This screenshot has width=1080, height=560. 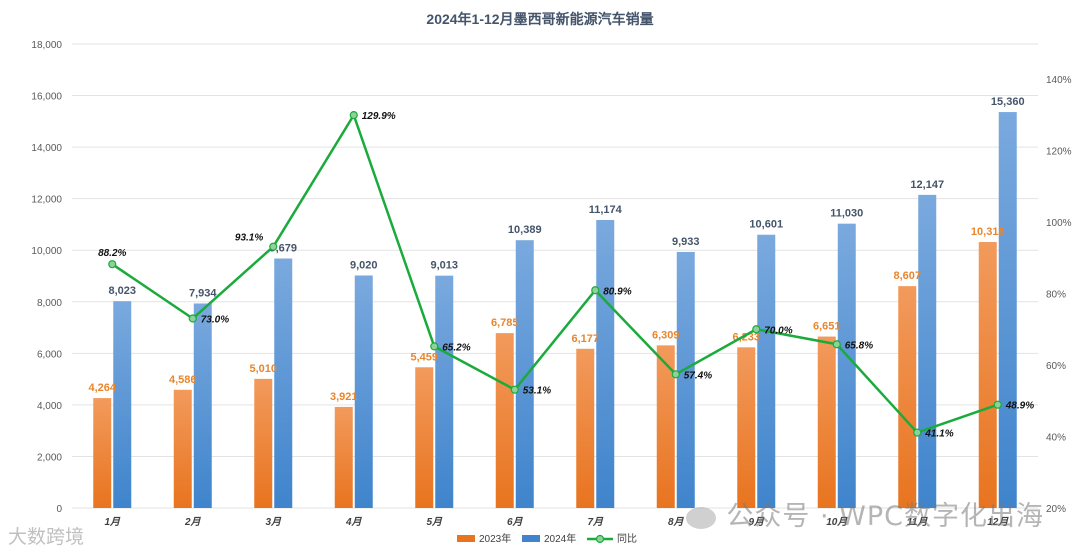 What do you see at coordinates (49, 303) in the screenshot?
I see `y-left-tick-label: 8,000` at bounding box center [49, 303].